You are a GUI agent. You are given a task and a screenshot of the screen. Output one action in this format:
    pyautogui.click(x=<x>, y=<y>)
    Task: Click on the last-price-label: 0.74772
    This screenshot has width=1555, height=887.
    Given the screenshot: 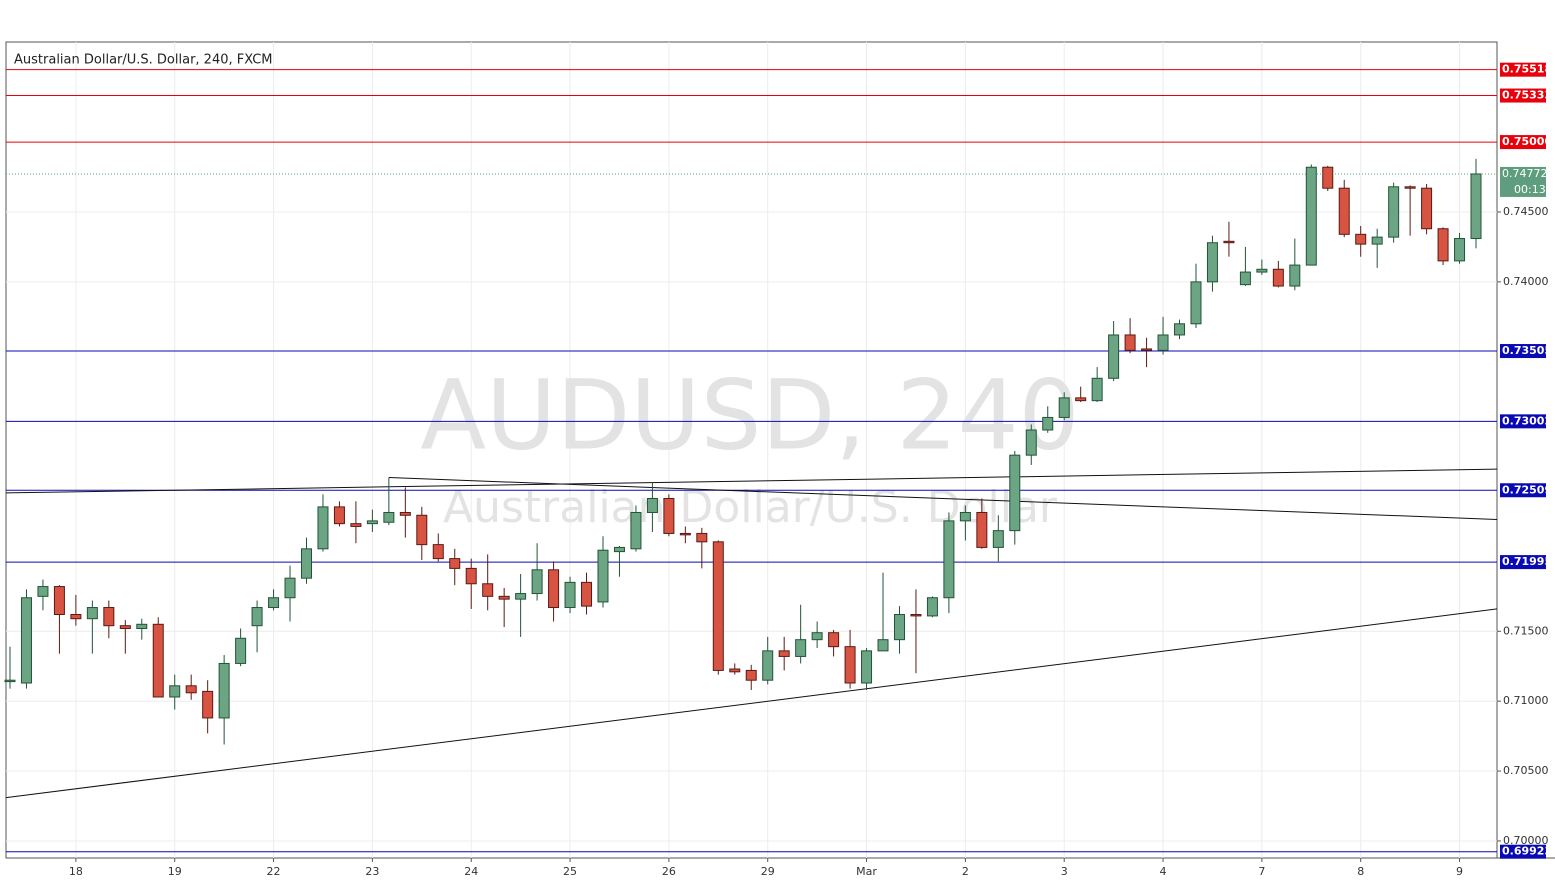 What is the action you would take?
    pyautogui.click(x=1525, y=173)
    